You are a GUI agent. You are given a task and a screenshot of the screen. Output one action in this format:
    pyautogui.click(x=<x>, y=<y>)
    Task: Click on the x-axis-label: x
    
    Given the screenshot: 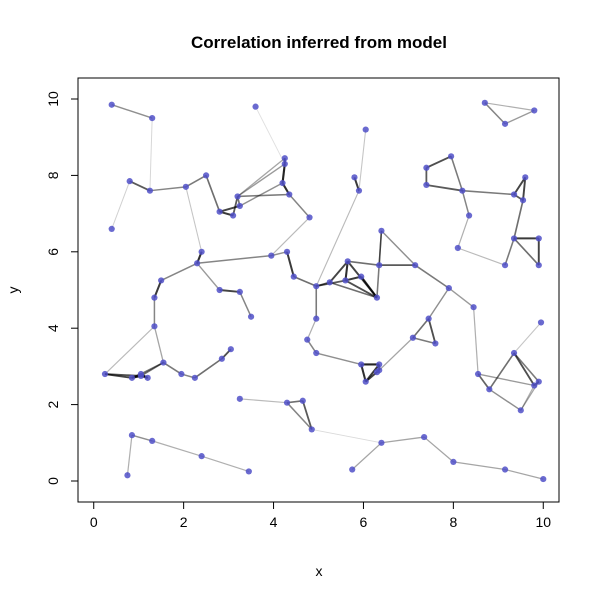 What is the action you would take?
    pyautogui.click(x=319, y=571)
    